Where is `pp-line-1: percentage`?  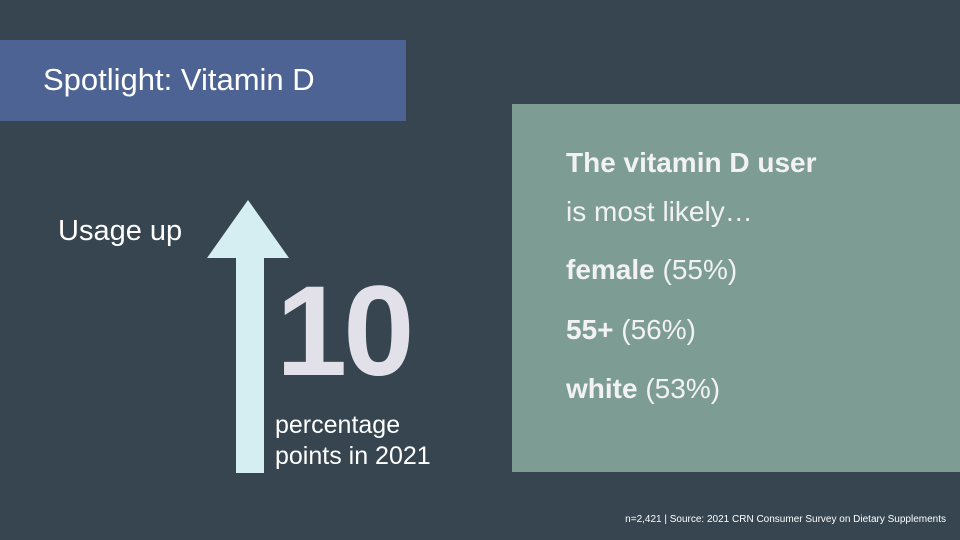 pp-line-1: percentage is located at coordinates (338, 425).